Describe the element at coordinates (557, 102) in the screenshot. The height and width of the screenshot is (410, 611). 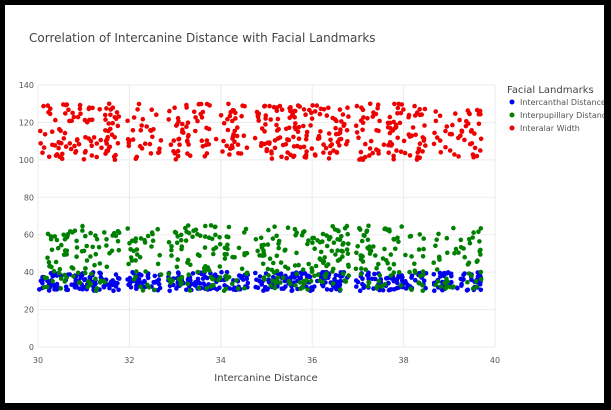
I see `legend-item: Intercanthal Distance` at that location.